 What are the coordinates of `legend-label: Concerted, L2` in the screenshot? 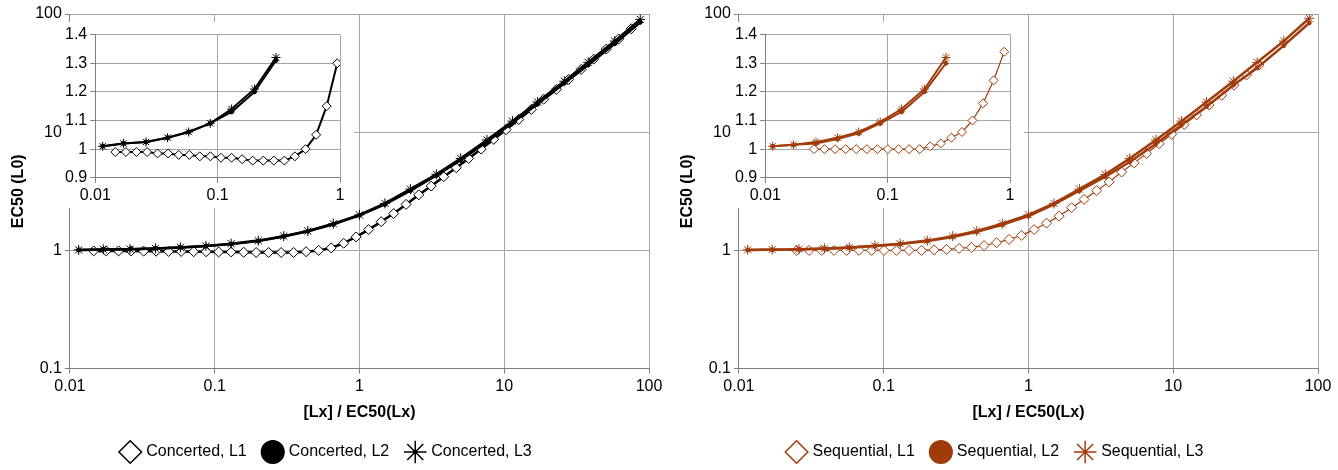 It's located at (339, 451).